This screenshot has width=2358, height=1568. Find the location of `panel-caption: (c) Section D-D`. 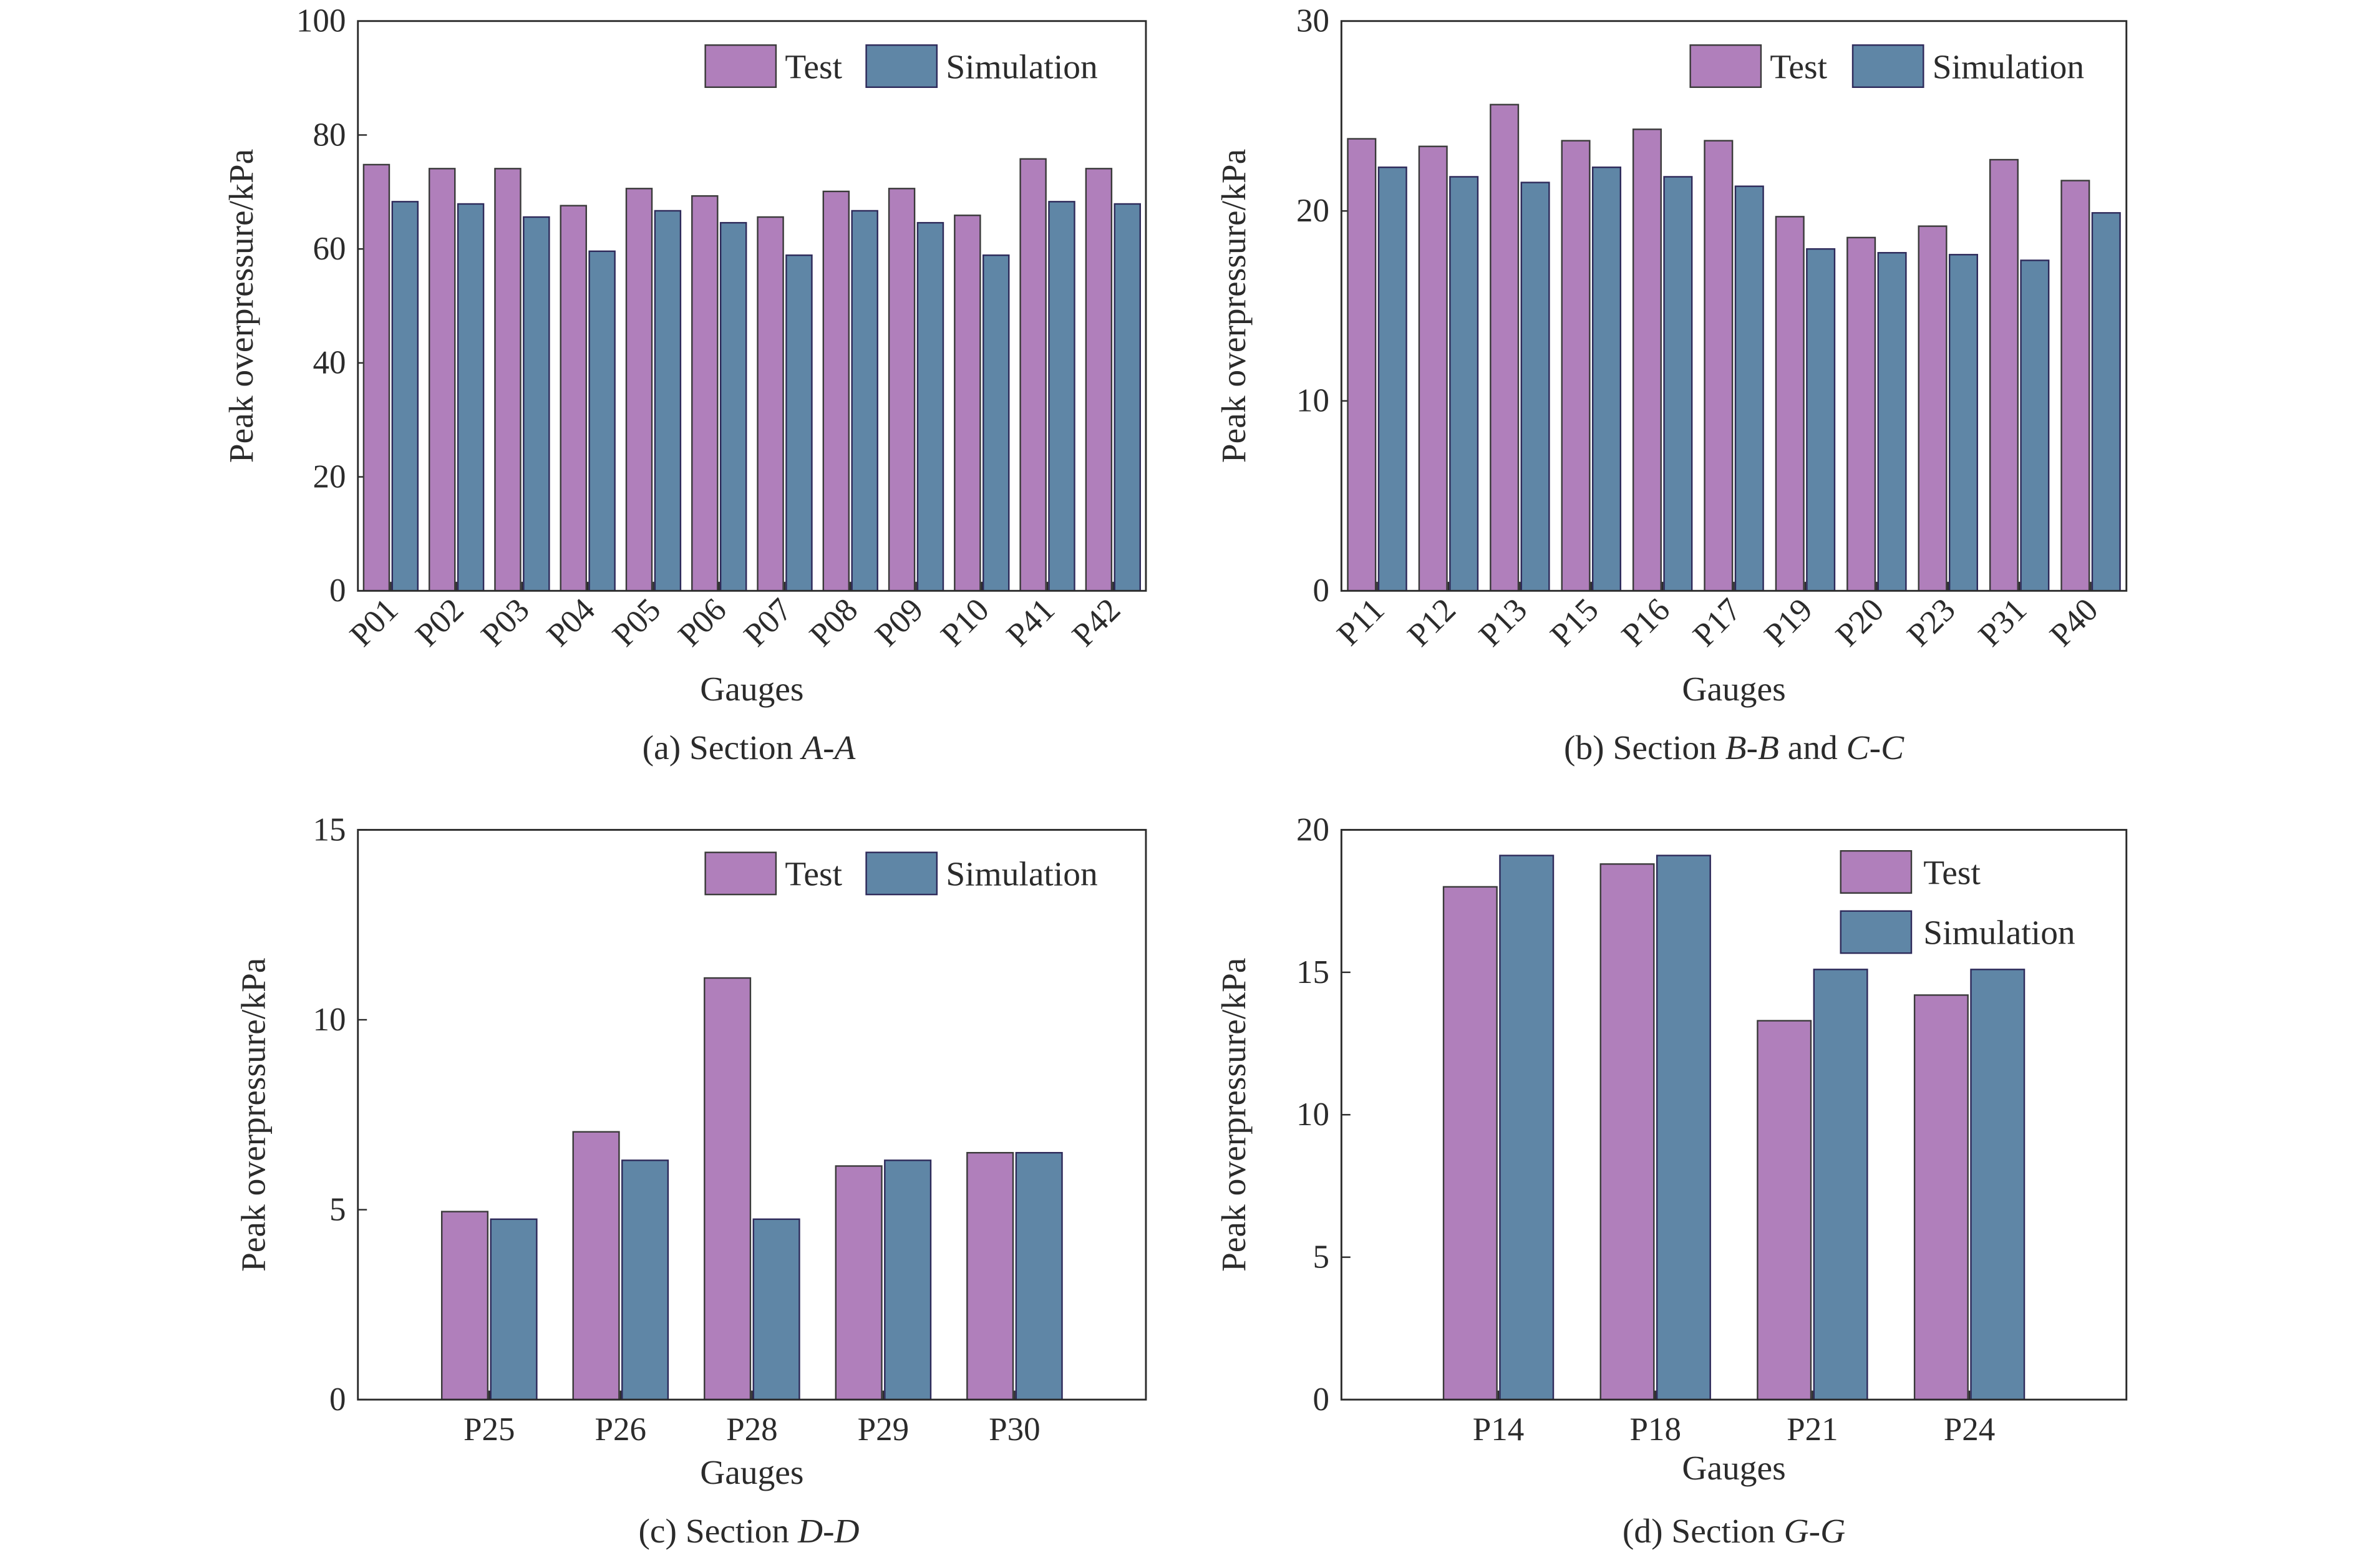

panel-caption: (c) Section D-D is located at coordinates (749, 1531).